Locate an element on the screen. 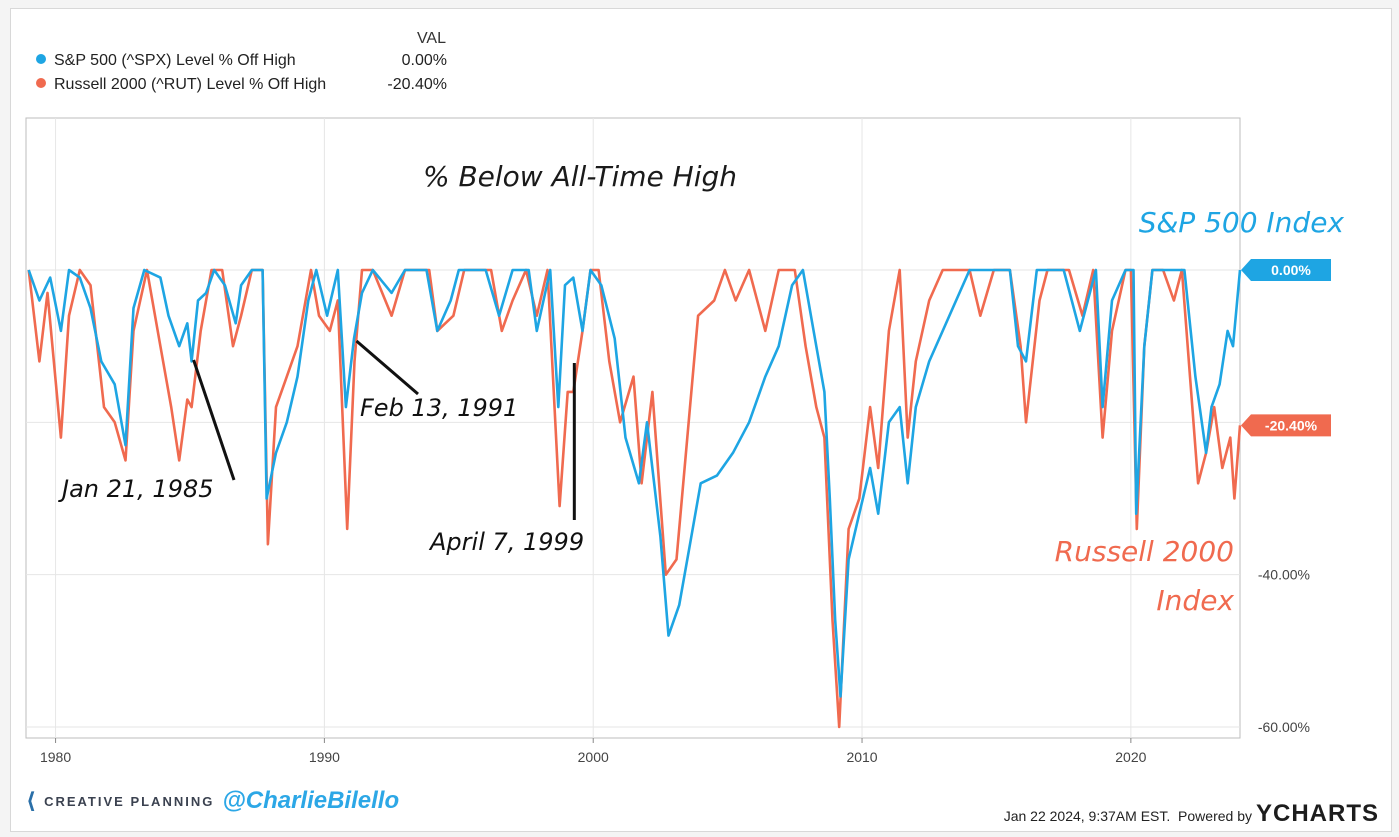 The height and width of the screenshot is (837, 1399). ycharts-logo: YCHARTS is located at coordinates (1317, 813).